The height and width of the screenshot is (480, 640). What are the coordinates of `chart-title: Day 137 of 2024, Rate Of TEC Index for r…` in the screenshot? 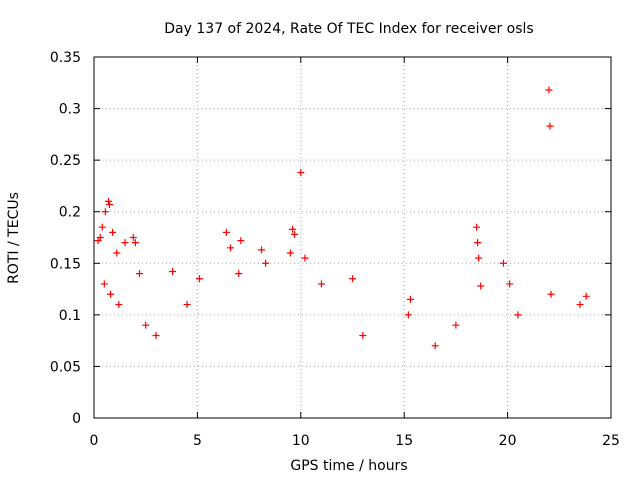 It's located at (348, 29).